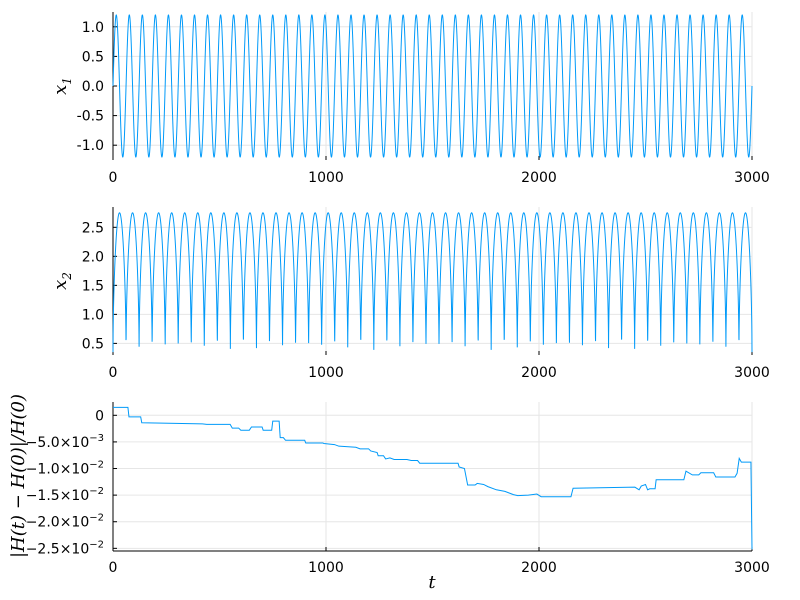 Image resolution: width=800 pixels, height=600 pixels. Describe the element at coordinates (432, 582) in the screenshot. I see `energy-x-axis-label: t` at that location.